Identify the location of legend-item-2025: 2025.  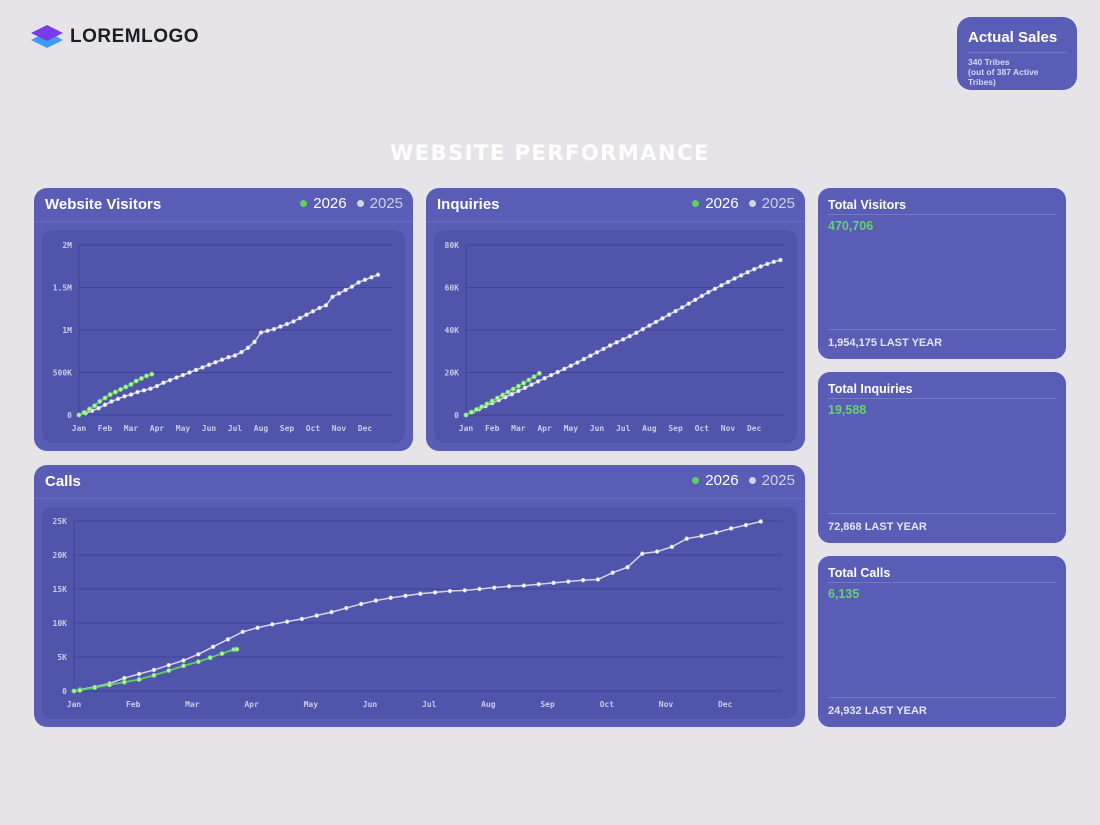
(379, 203).